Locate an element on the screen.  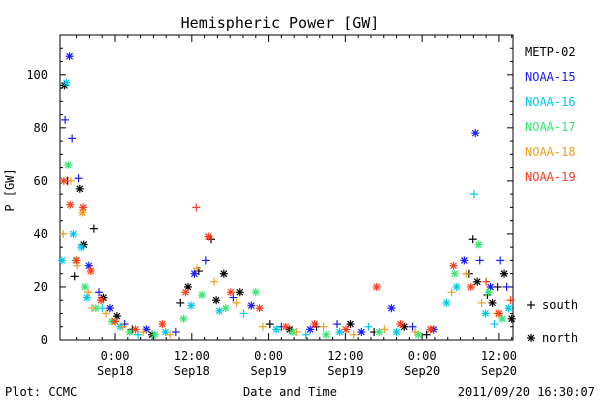
plot-credit: Plot: CCMC is located at coordinates (41, 392).